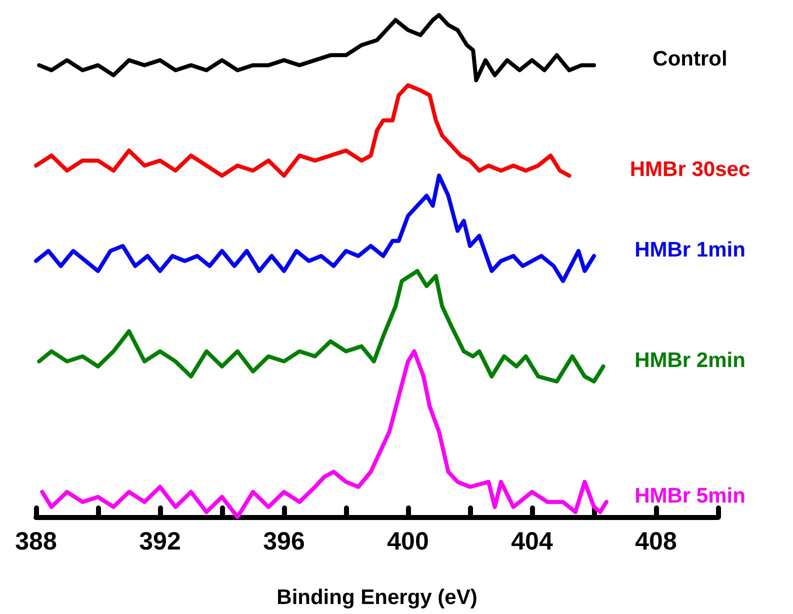  I want to click on x-tick-label: 388, so click(36, 542).